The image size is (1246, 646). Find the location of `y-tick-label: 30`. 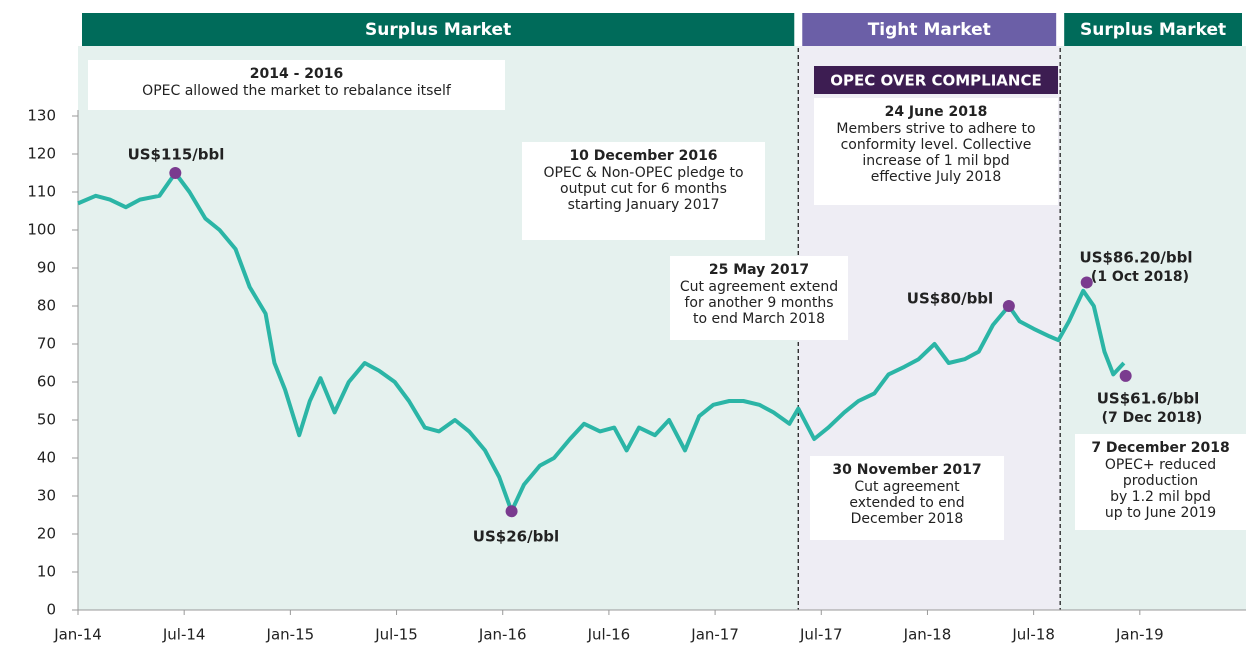

y-tick-label: 30 is located at coordinates (46, 496).